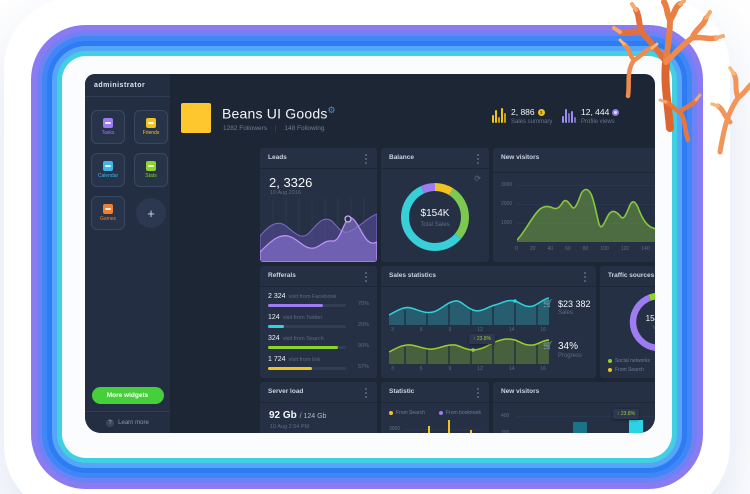 This screenshot has height=494, width=750. Describe the element at coordinates (318, 342) in the screenshot. I see `refferal-row: 324 visit from Search 90%` at that location.